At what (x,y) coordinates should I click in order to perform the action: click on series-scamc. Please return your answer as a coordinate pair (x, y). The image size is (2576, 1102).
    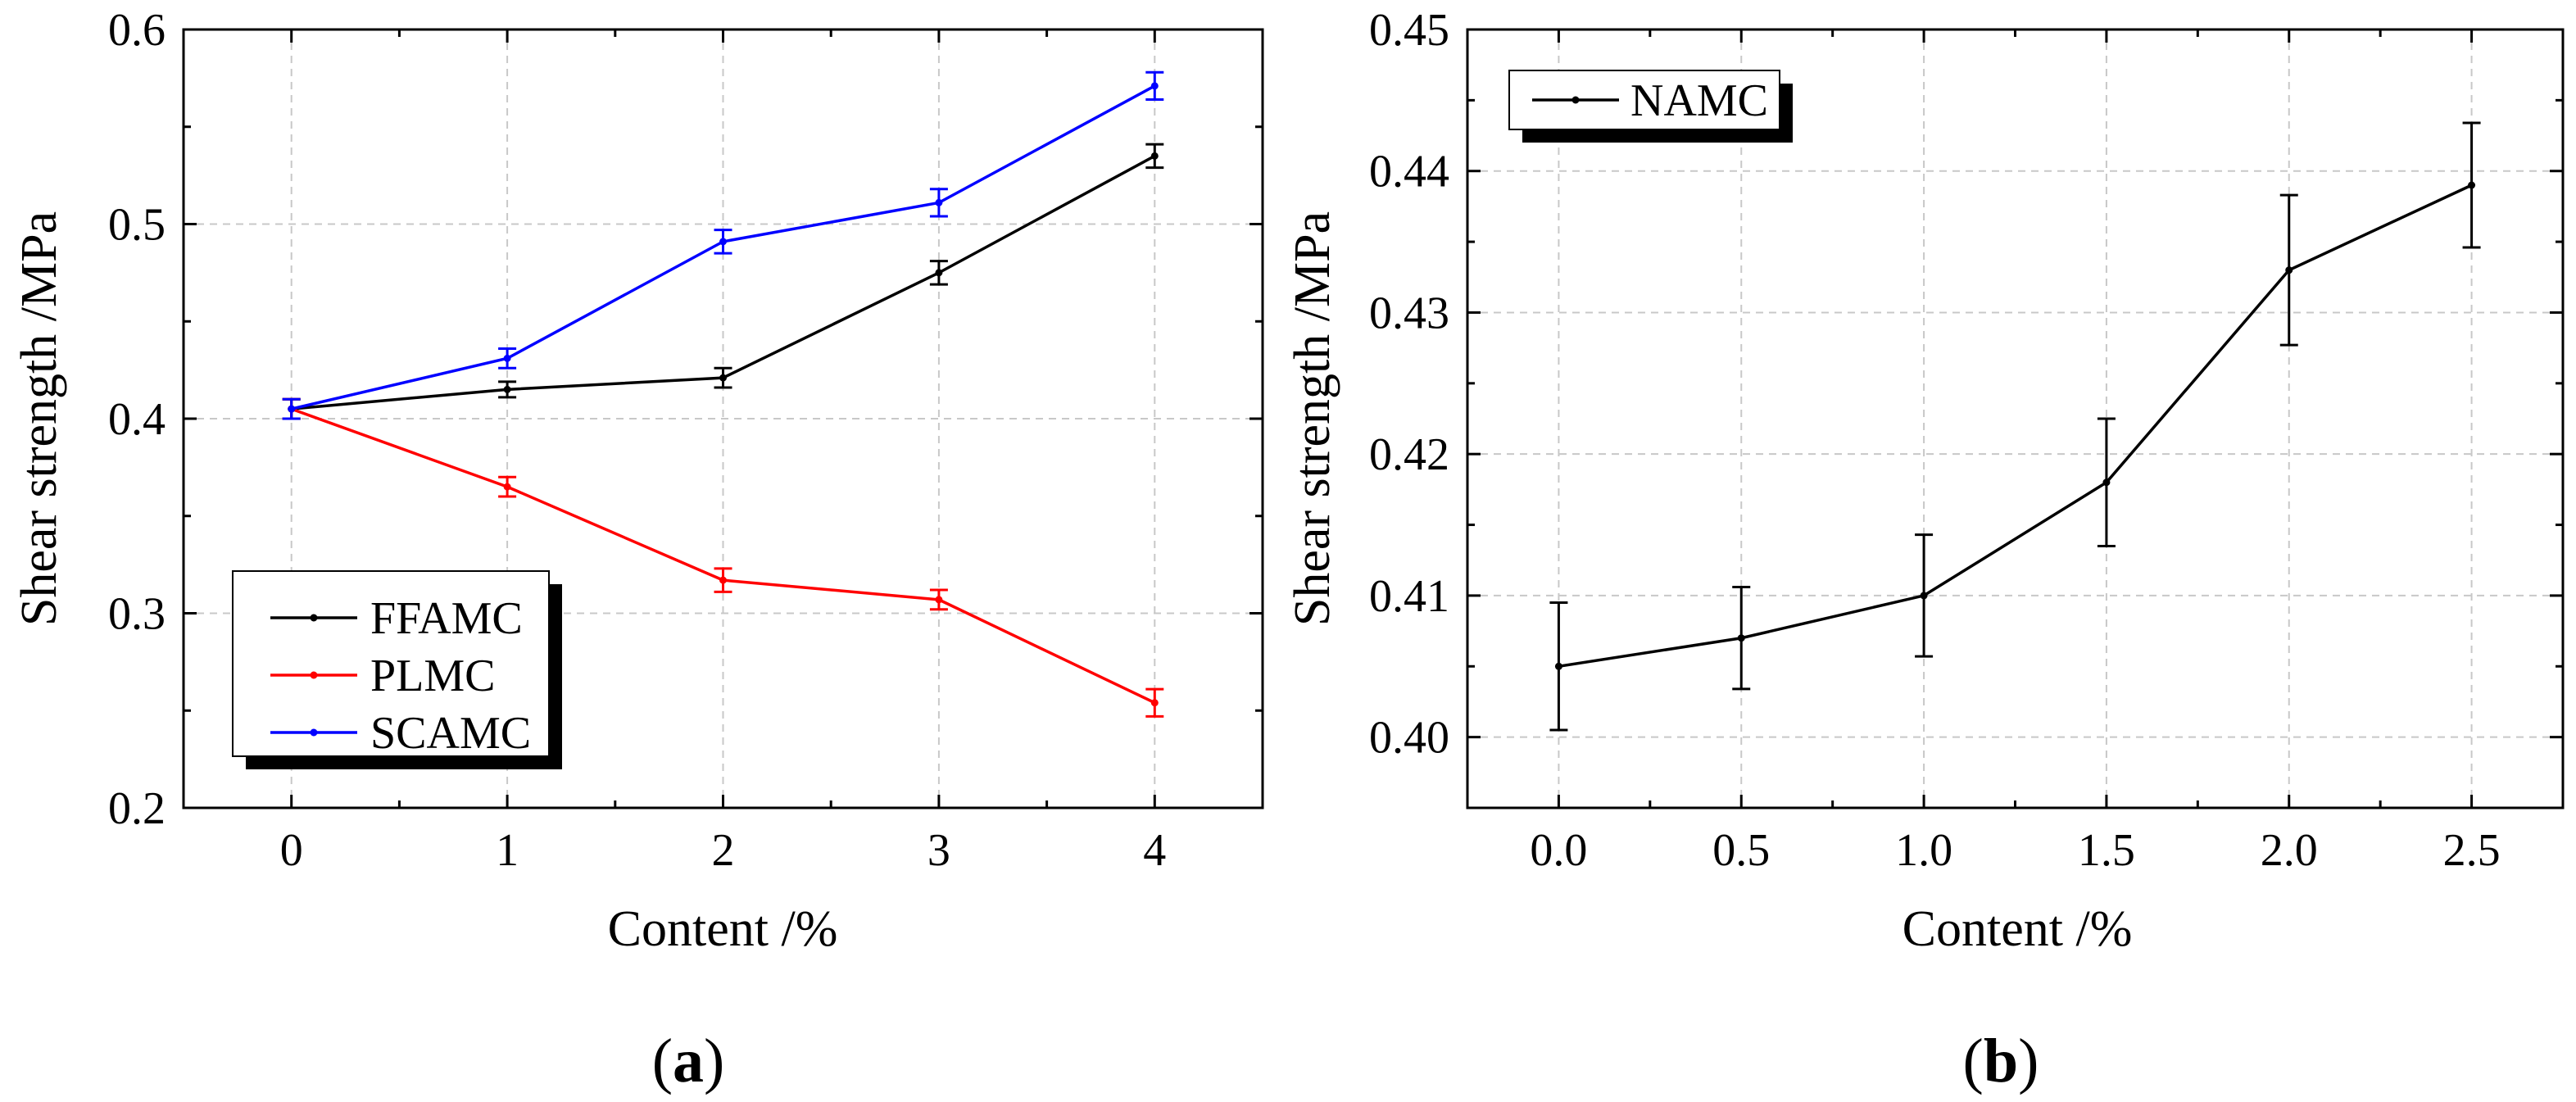
    Looking at the image, I should click on (723, 245).